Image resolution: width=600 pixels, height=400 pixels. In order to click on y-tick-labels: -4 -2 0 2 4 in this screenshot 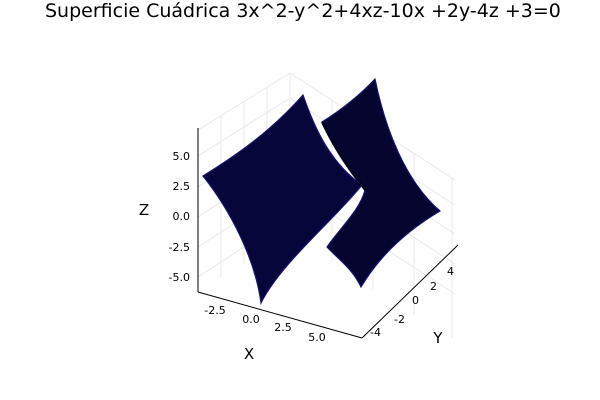, I will do `click(412, 302)`.